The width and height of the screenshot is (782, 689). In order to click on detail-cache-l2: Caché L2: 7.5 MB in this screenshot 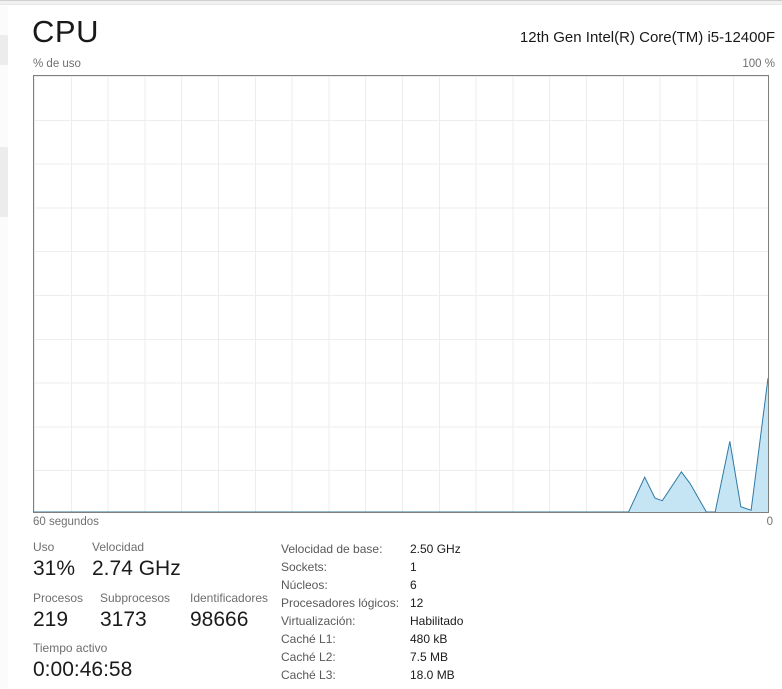, I will do `click(431, 657)`.